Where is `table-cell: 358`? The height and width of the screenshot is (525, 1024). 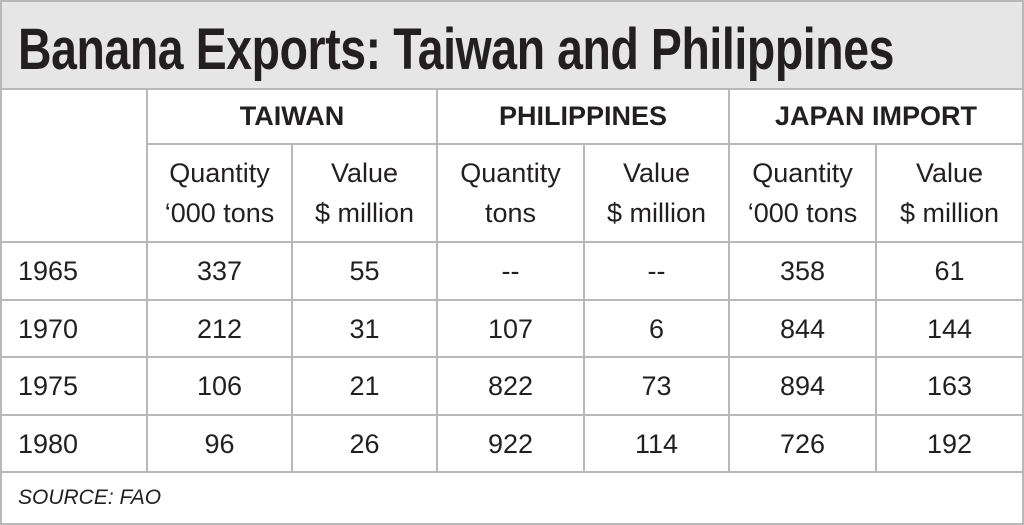
table-cell: 358 is located at coordinates (803, 272).